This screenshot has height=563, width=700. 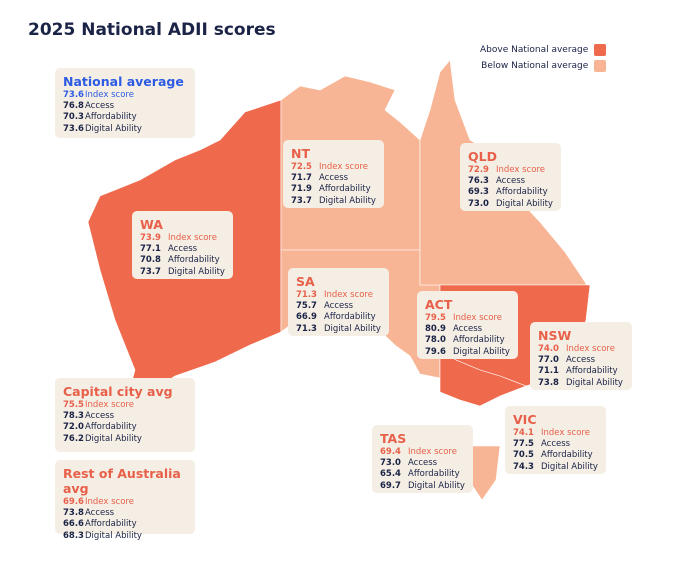 I want to click on stat-value: 65.4, so click(x=390, y=474).